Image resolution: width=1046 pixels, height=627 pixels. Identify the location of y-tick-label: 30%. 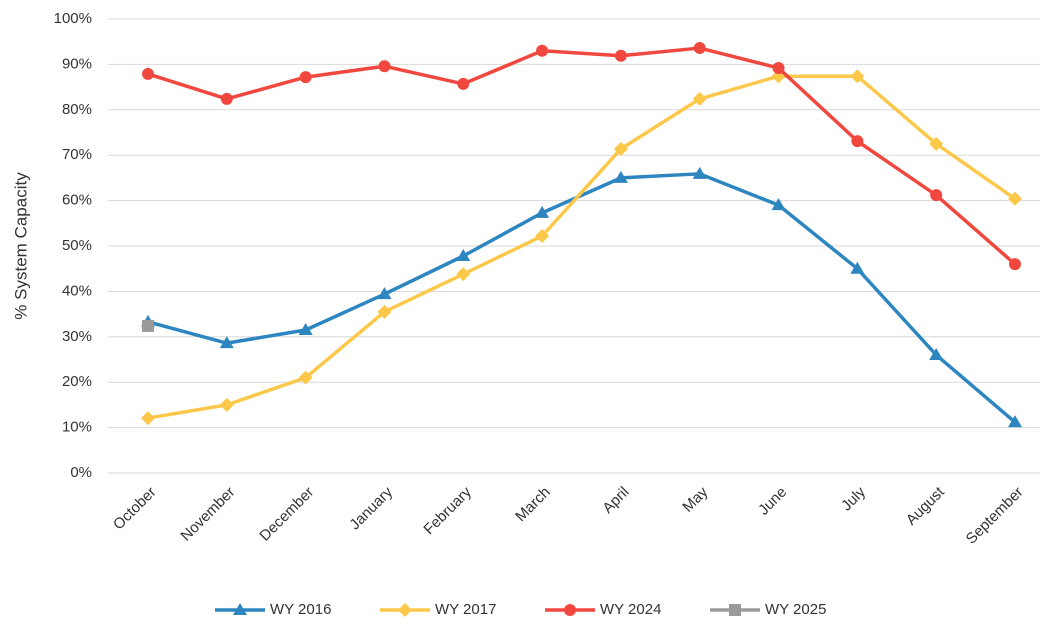
(77, 336).